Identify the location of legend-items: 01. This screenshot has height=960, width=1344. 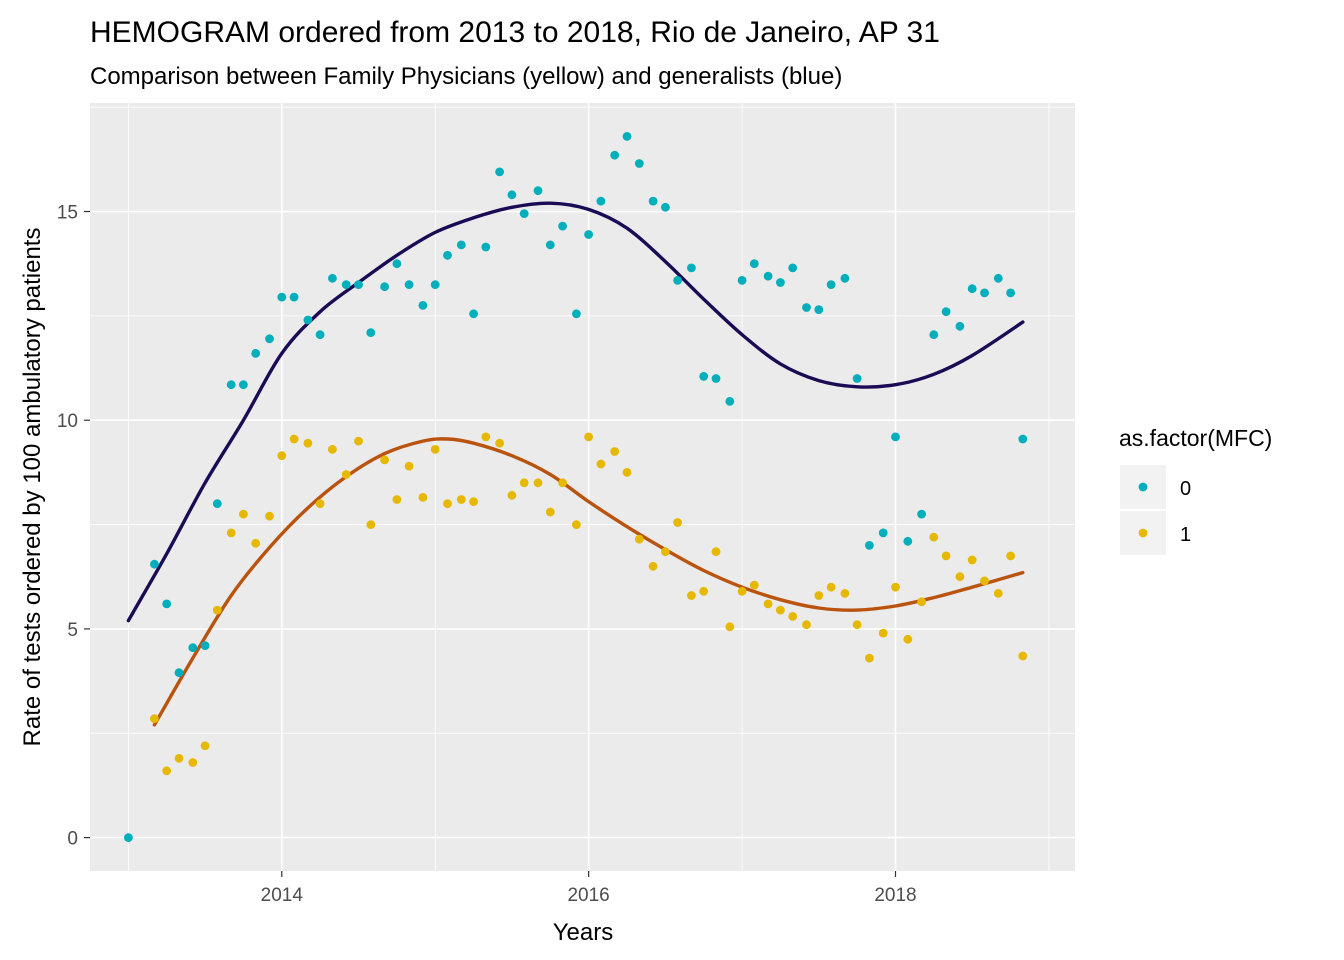
(1155, 510).